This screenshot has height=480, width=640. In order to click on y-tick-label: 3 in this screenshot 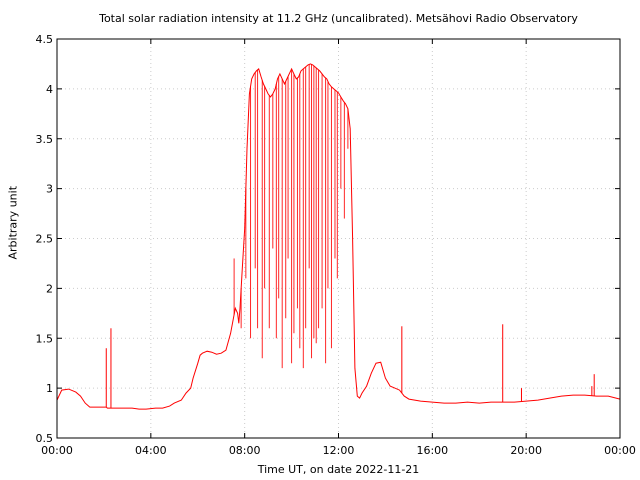, I will do `click(49, 189)`.